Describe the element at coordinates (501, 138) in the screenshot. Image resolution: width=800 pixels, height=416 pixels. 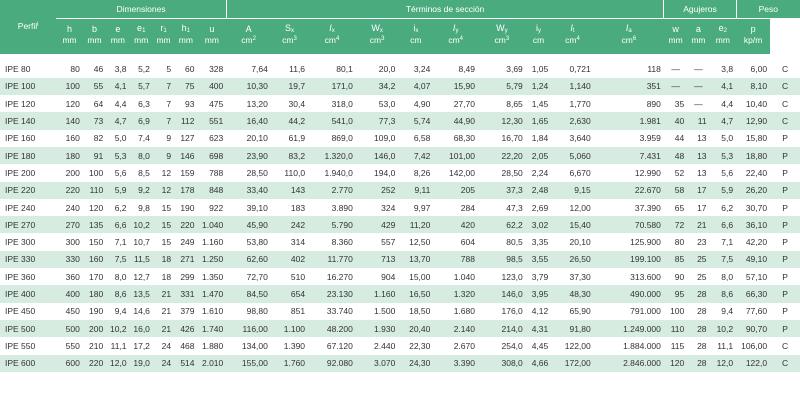
I see `table-cell: 16,70` at that location.